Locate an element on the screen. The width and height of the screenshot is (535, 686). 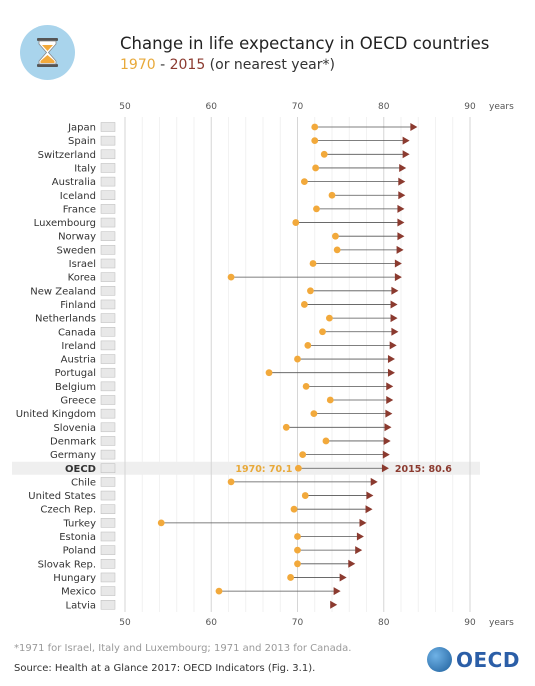
chart-subtitle: 1970 - 2015 (or nearest year*) is located at coordinates (227, 65).